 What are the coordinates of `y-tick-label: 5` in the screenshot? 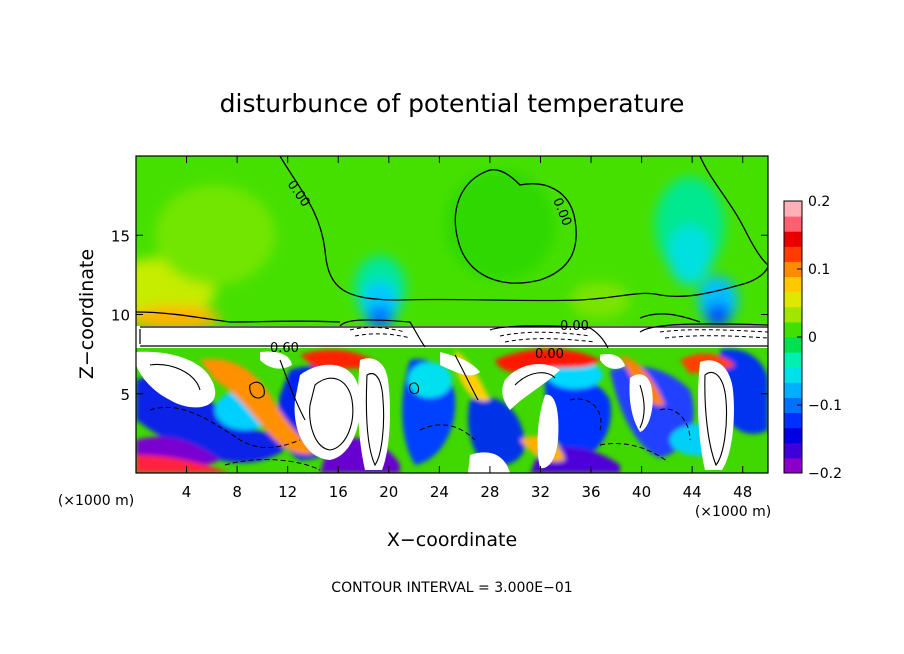 It's located at (125, 395).